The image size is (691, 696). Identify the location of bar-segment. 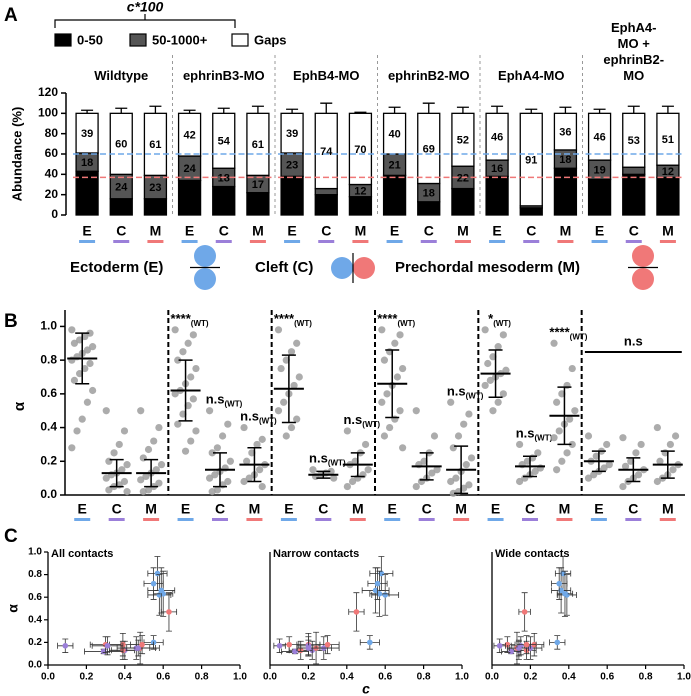
(634, 170).